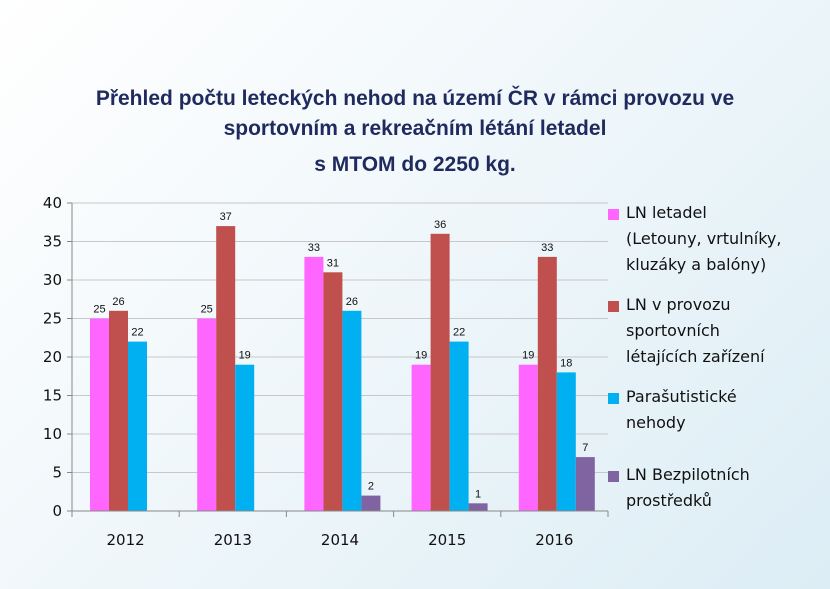  I want to click on legend-item: Parašutistické nehody, so click(715, 410).